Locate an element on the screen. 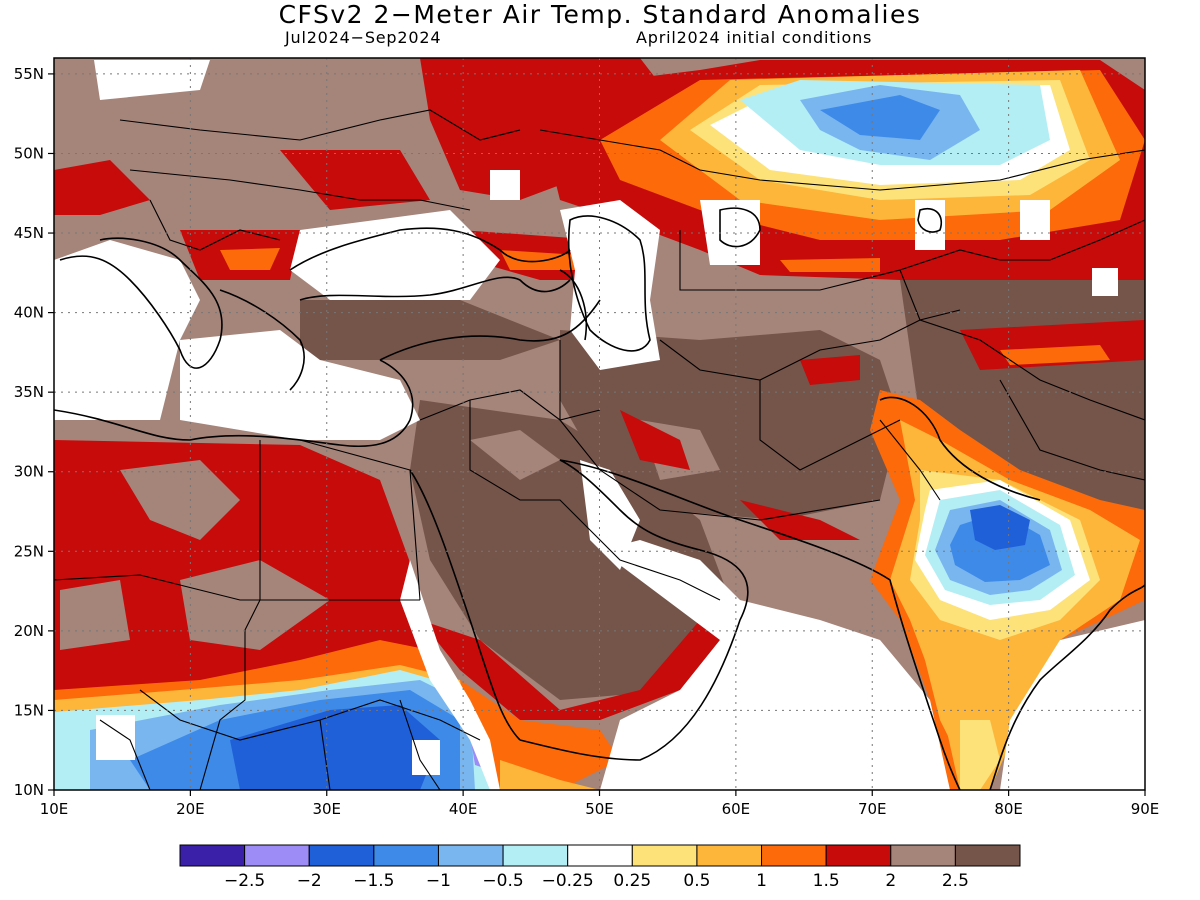 The image size is (1200, 900). colorbar: −2.5 −2 −1.5 −1 −0.5 −0.25 0.25 0.5 1 1.5 2 2.5 is located at coordinates (600, 867).